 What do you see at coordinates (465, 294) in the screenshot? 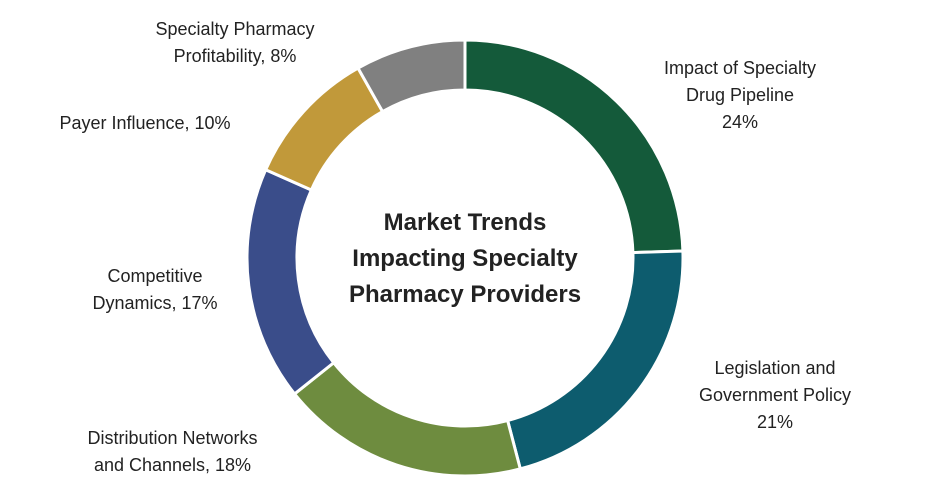
I see `chart-title-line-3: Pharmacy Providers` at bounding box center [465, 294].